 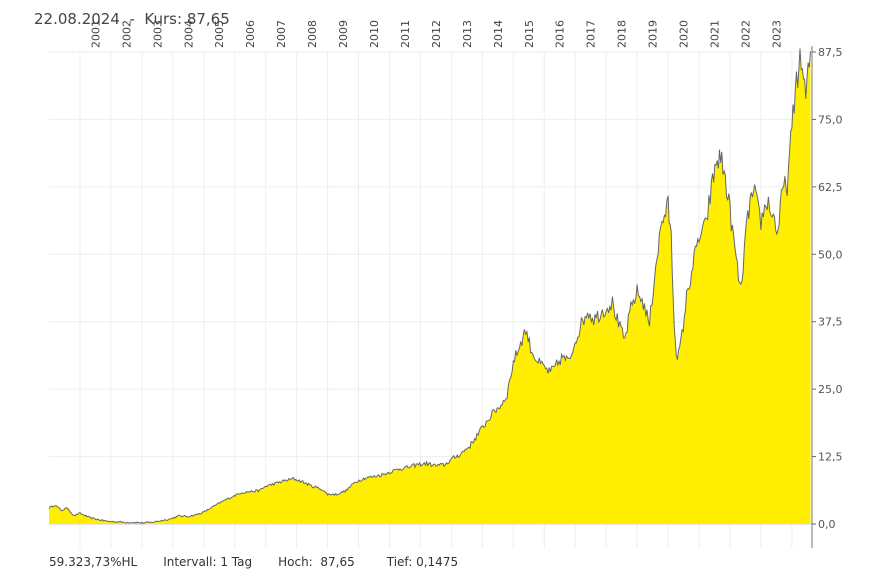 I want to click on x-tick-label: 2019, so click(x=653, y=34).